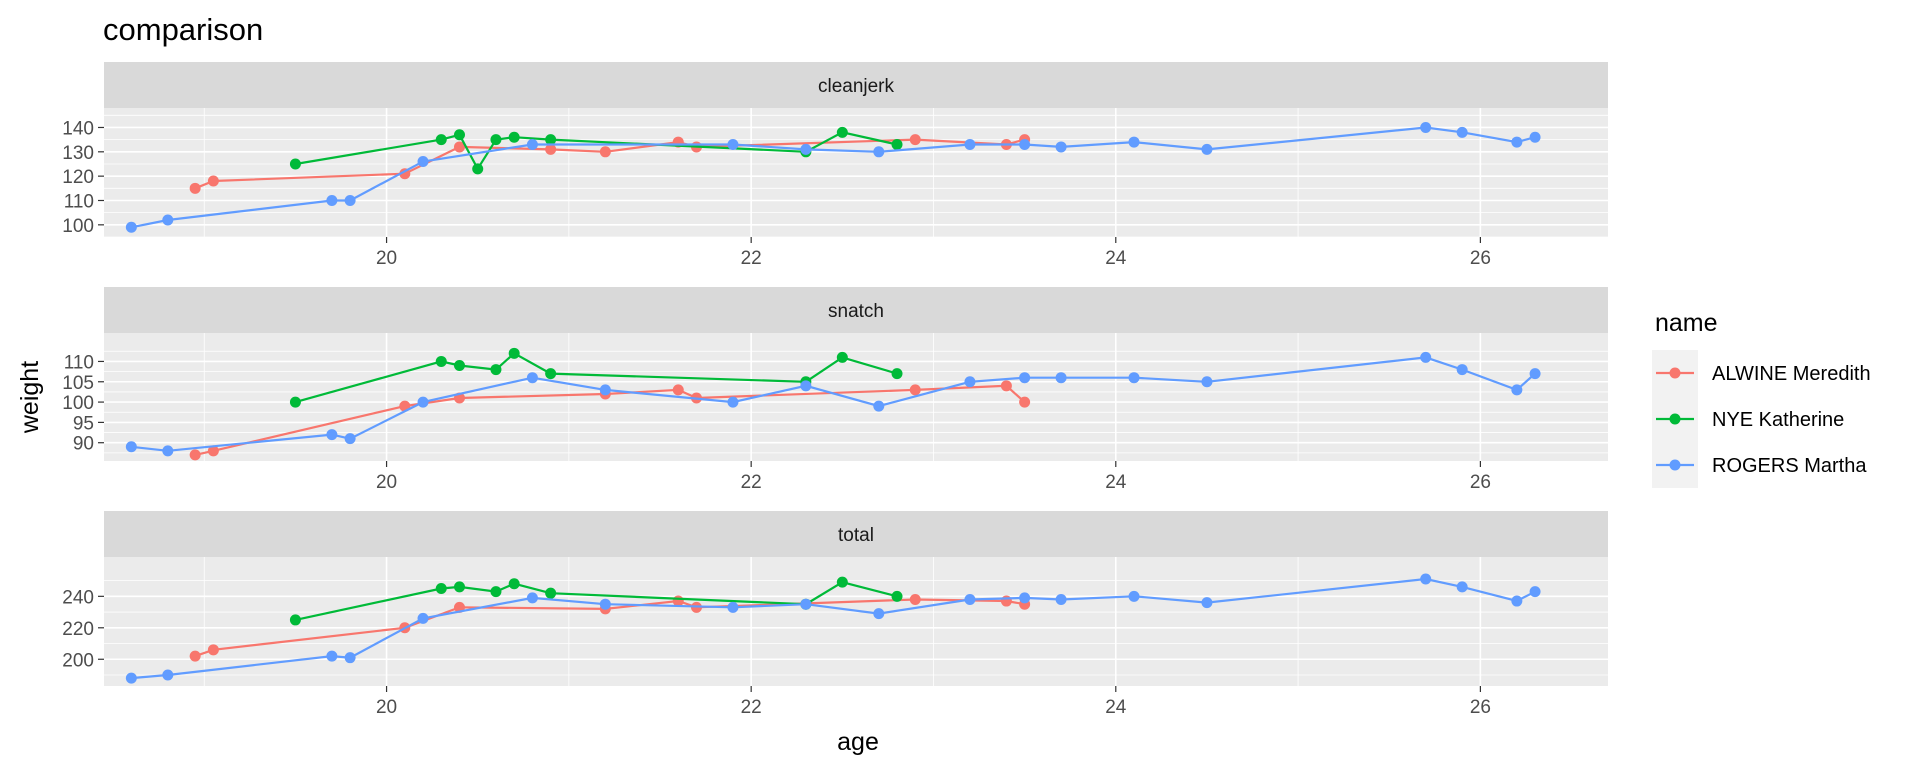 The image size is (1920, 768). What do you see at coordinates (1480, 707) in the screenshot?
I see `x-tick-label: 26` at bounding box center [1480, 707].